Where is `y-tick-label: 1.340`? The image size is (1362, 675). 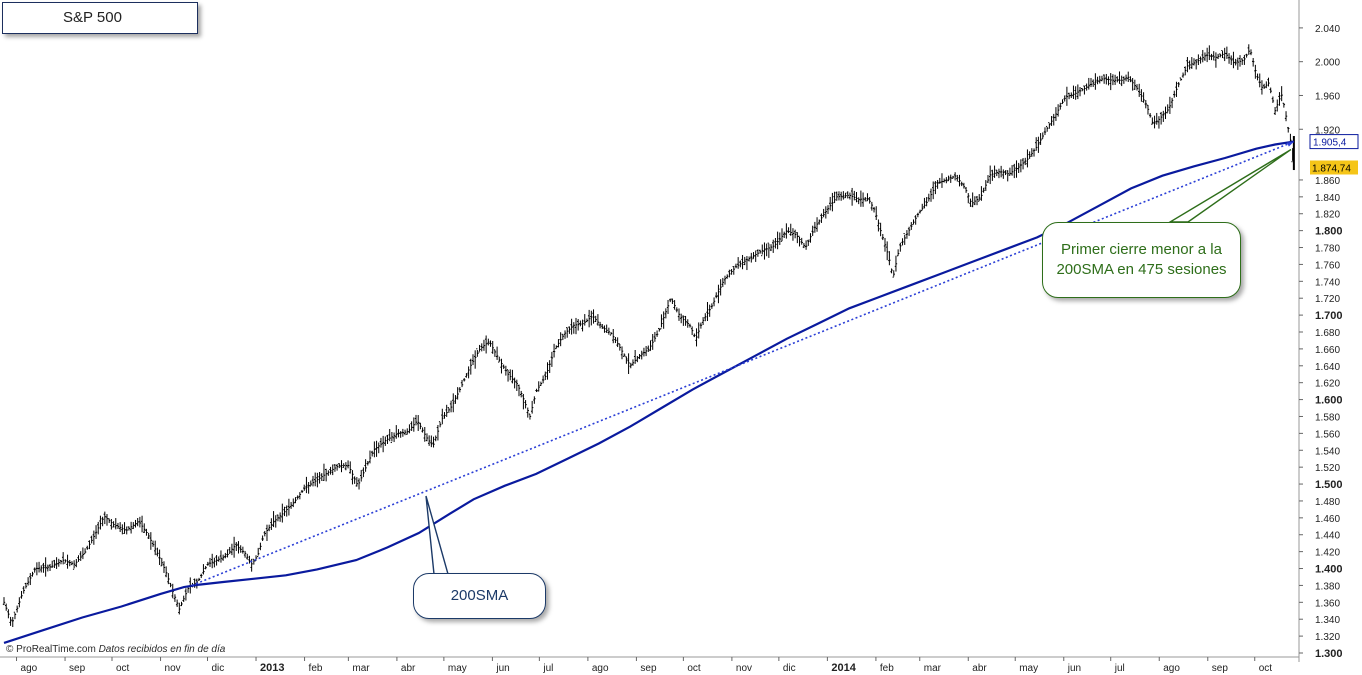 y-tick-label: 1.340 is located at coordinates (1327, 620).